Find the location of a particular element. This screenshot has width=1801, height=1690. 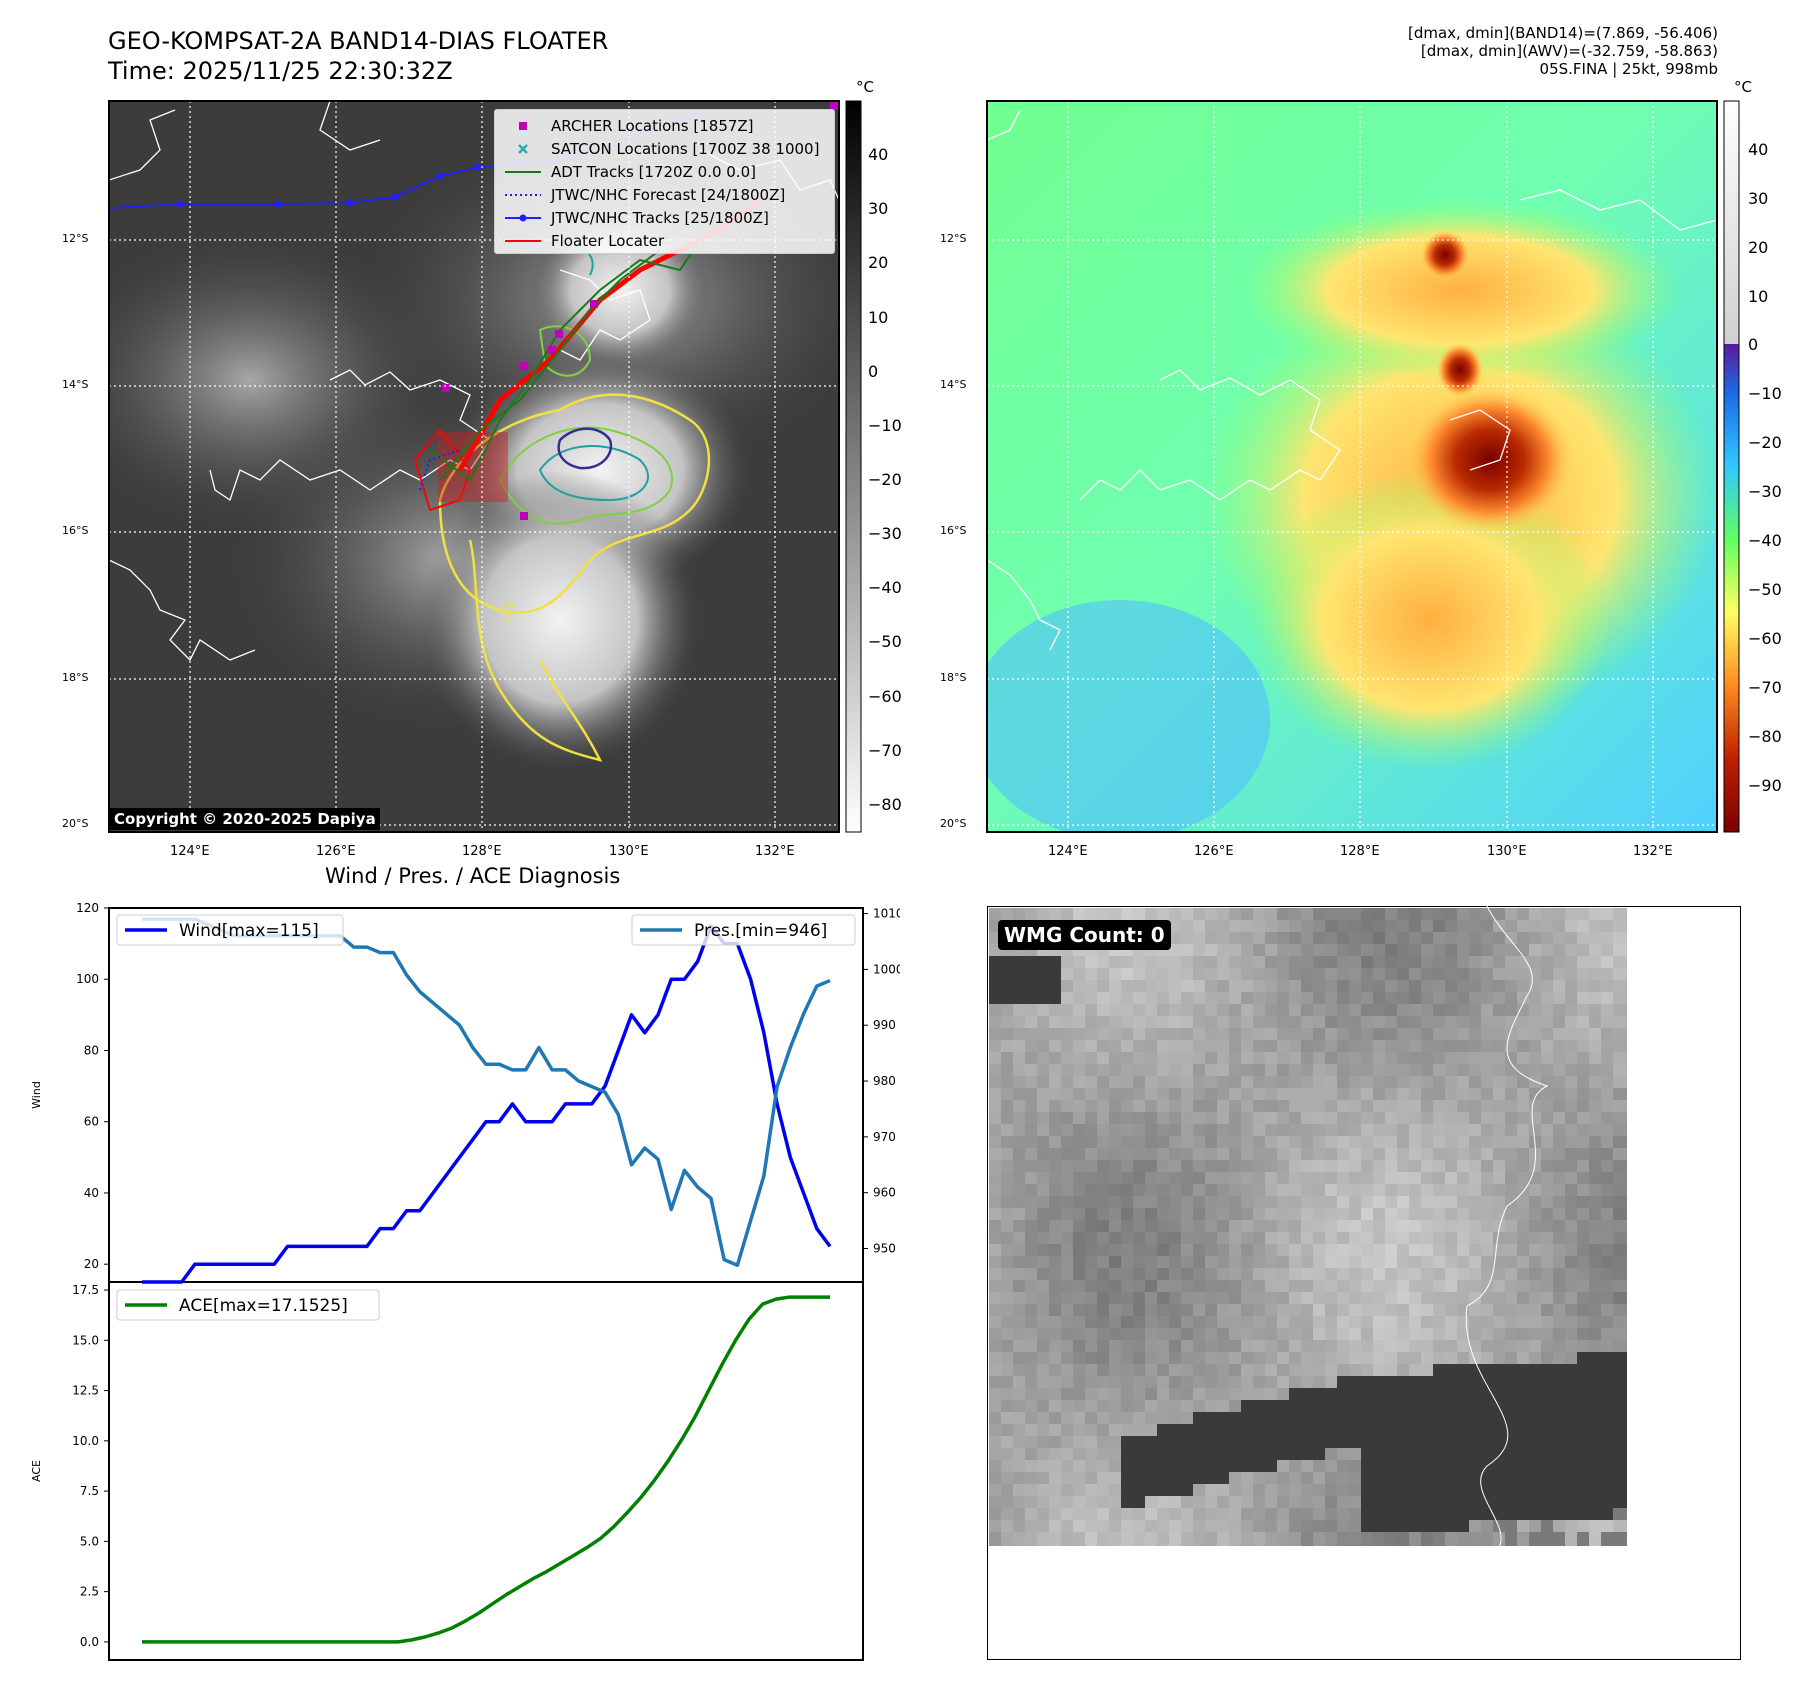

colorbar-tick-label: −10 is located at coordinates (1765, 394).